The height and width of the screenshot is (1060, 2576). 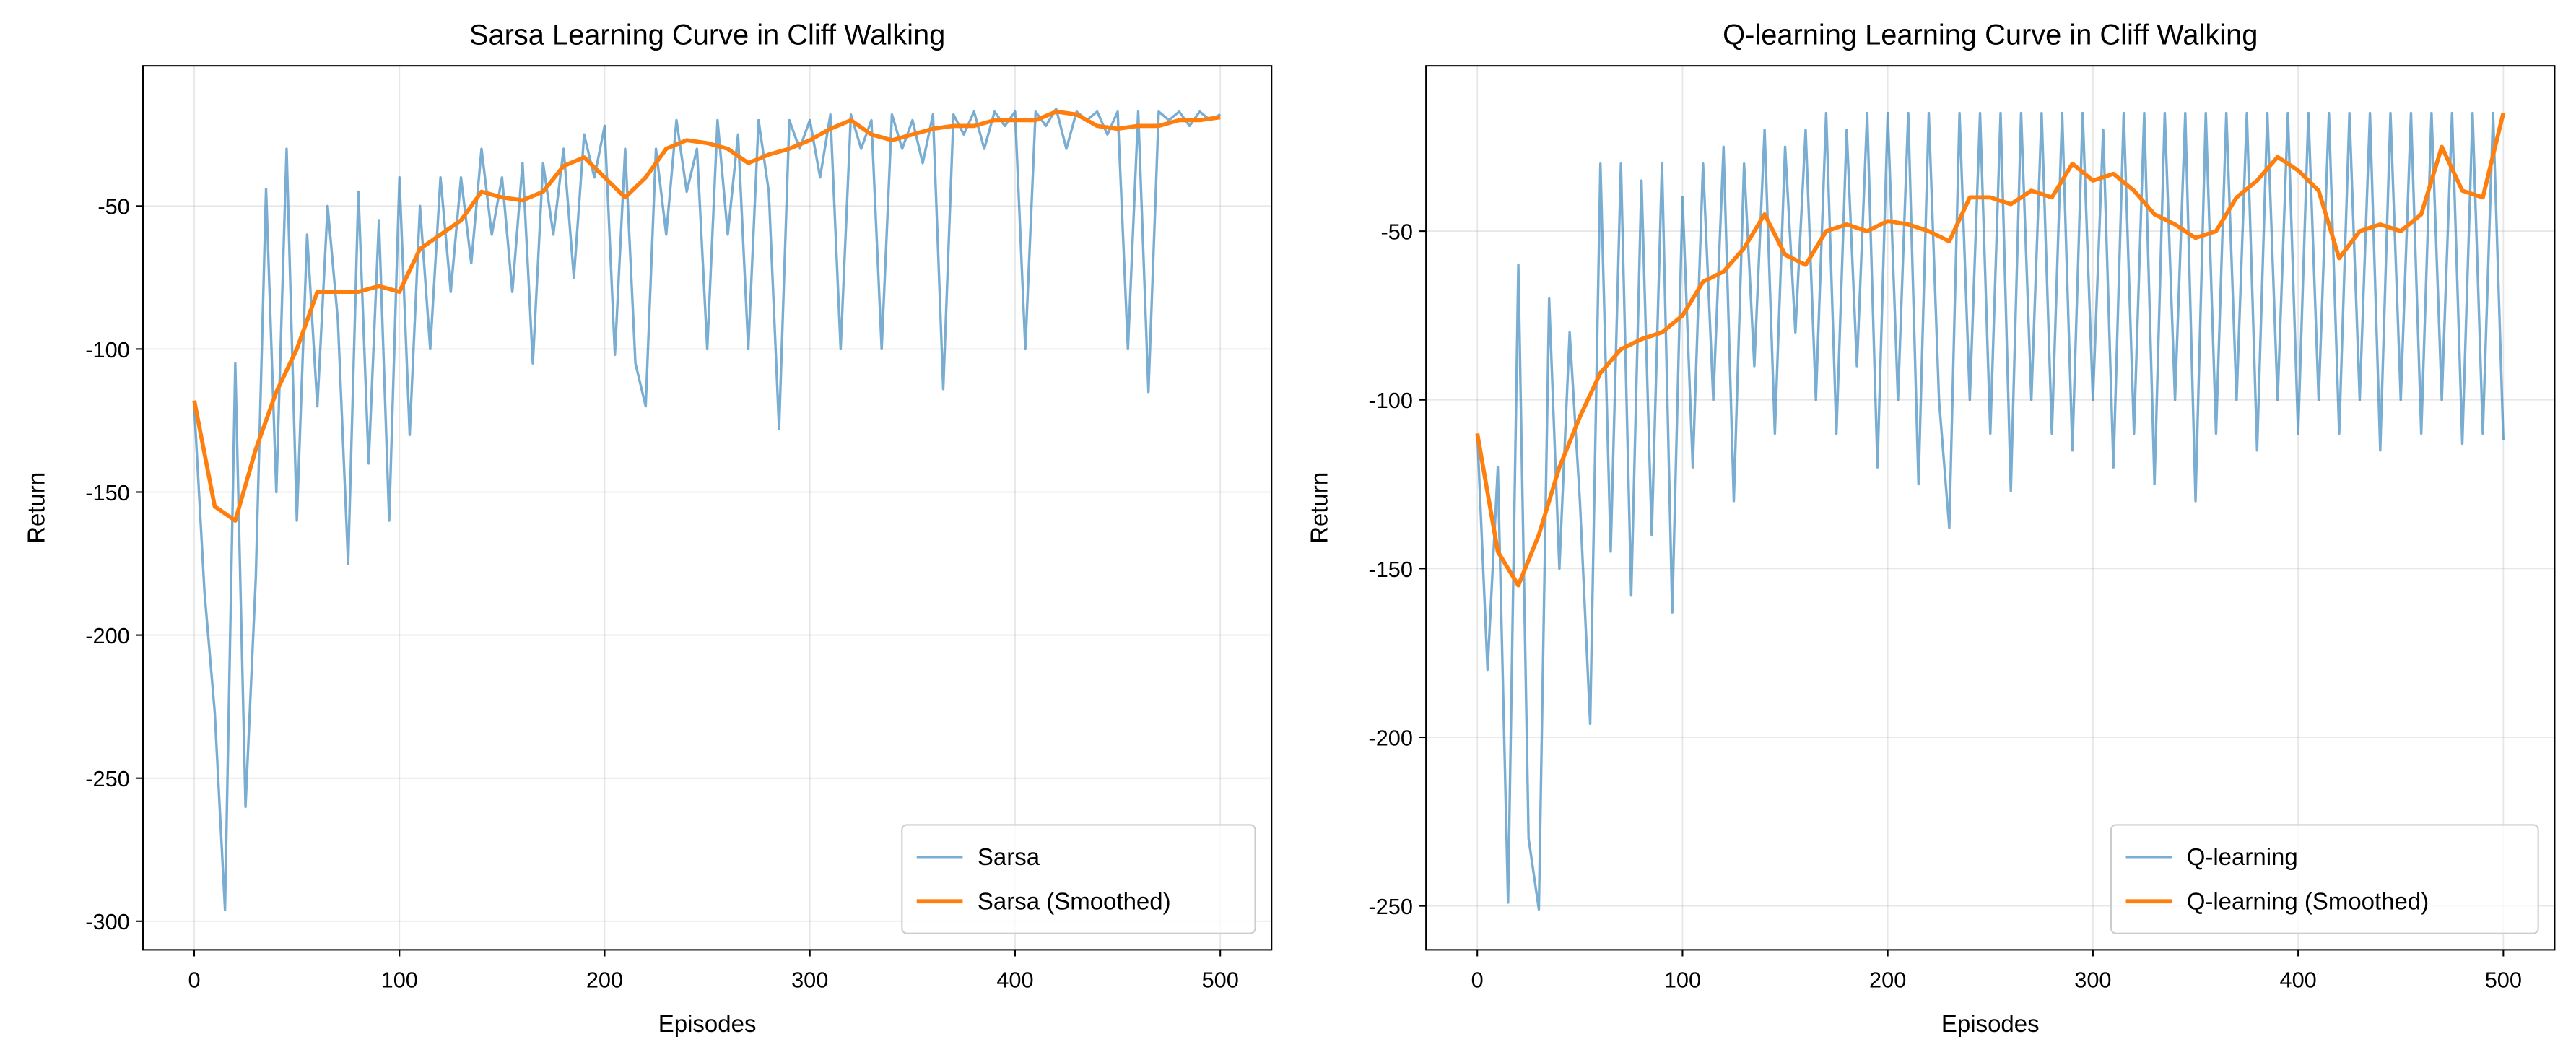 I want to click on legend-label: Q-learning (Smoothed), so click(x=2308, y=901).